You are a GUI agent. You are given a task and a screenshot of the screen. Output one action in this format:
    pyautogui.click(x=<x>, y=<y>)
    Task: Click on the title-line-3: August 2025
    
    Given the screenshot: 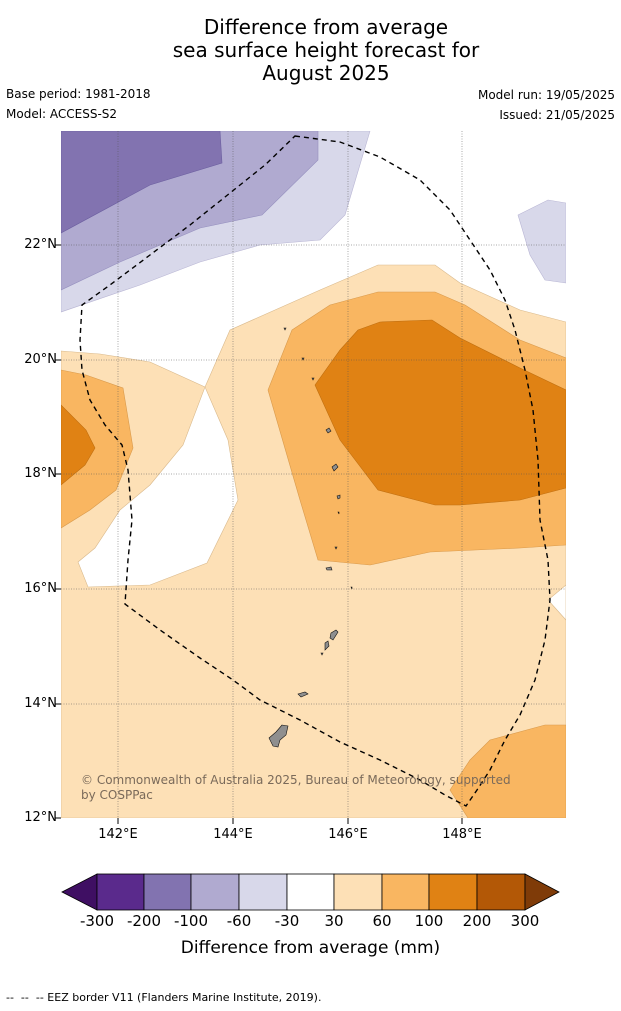 What is the action you would take?
    pyautogui.click(x=326, y=73)
    